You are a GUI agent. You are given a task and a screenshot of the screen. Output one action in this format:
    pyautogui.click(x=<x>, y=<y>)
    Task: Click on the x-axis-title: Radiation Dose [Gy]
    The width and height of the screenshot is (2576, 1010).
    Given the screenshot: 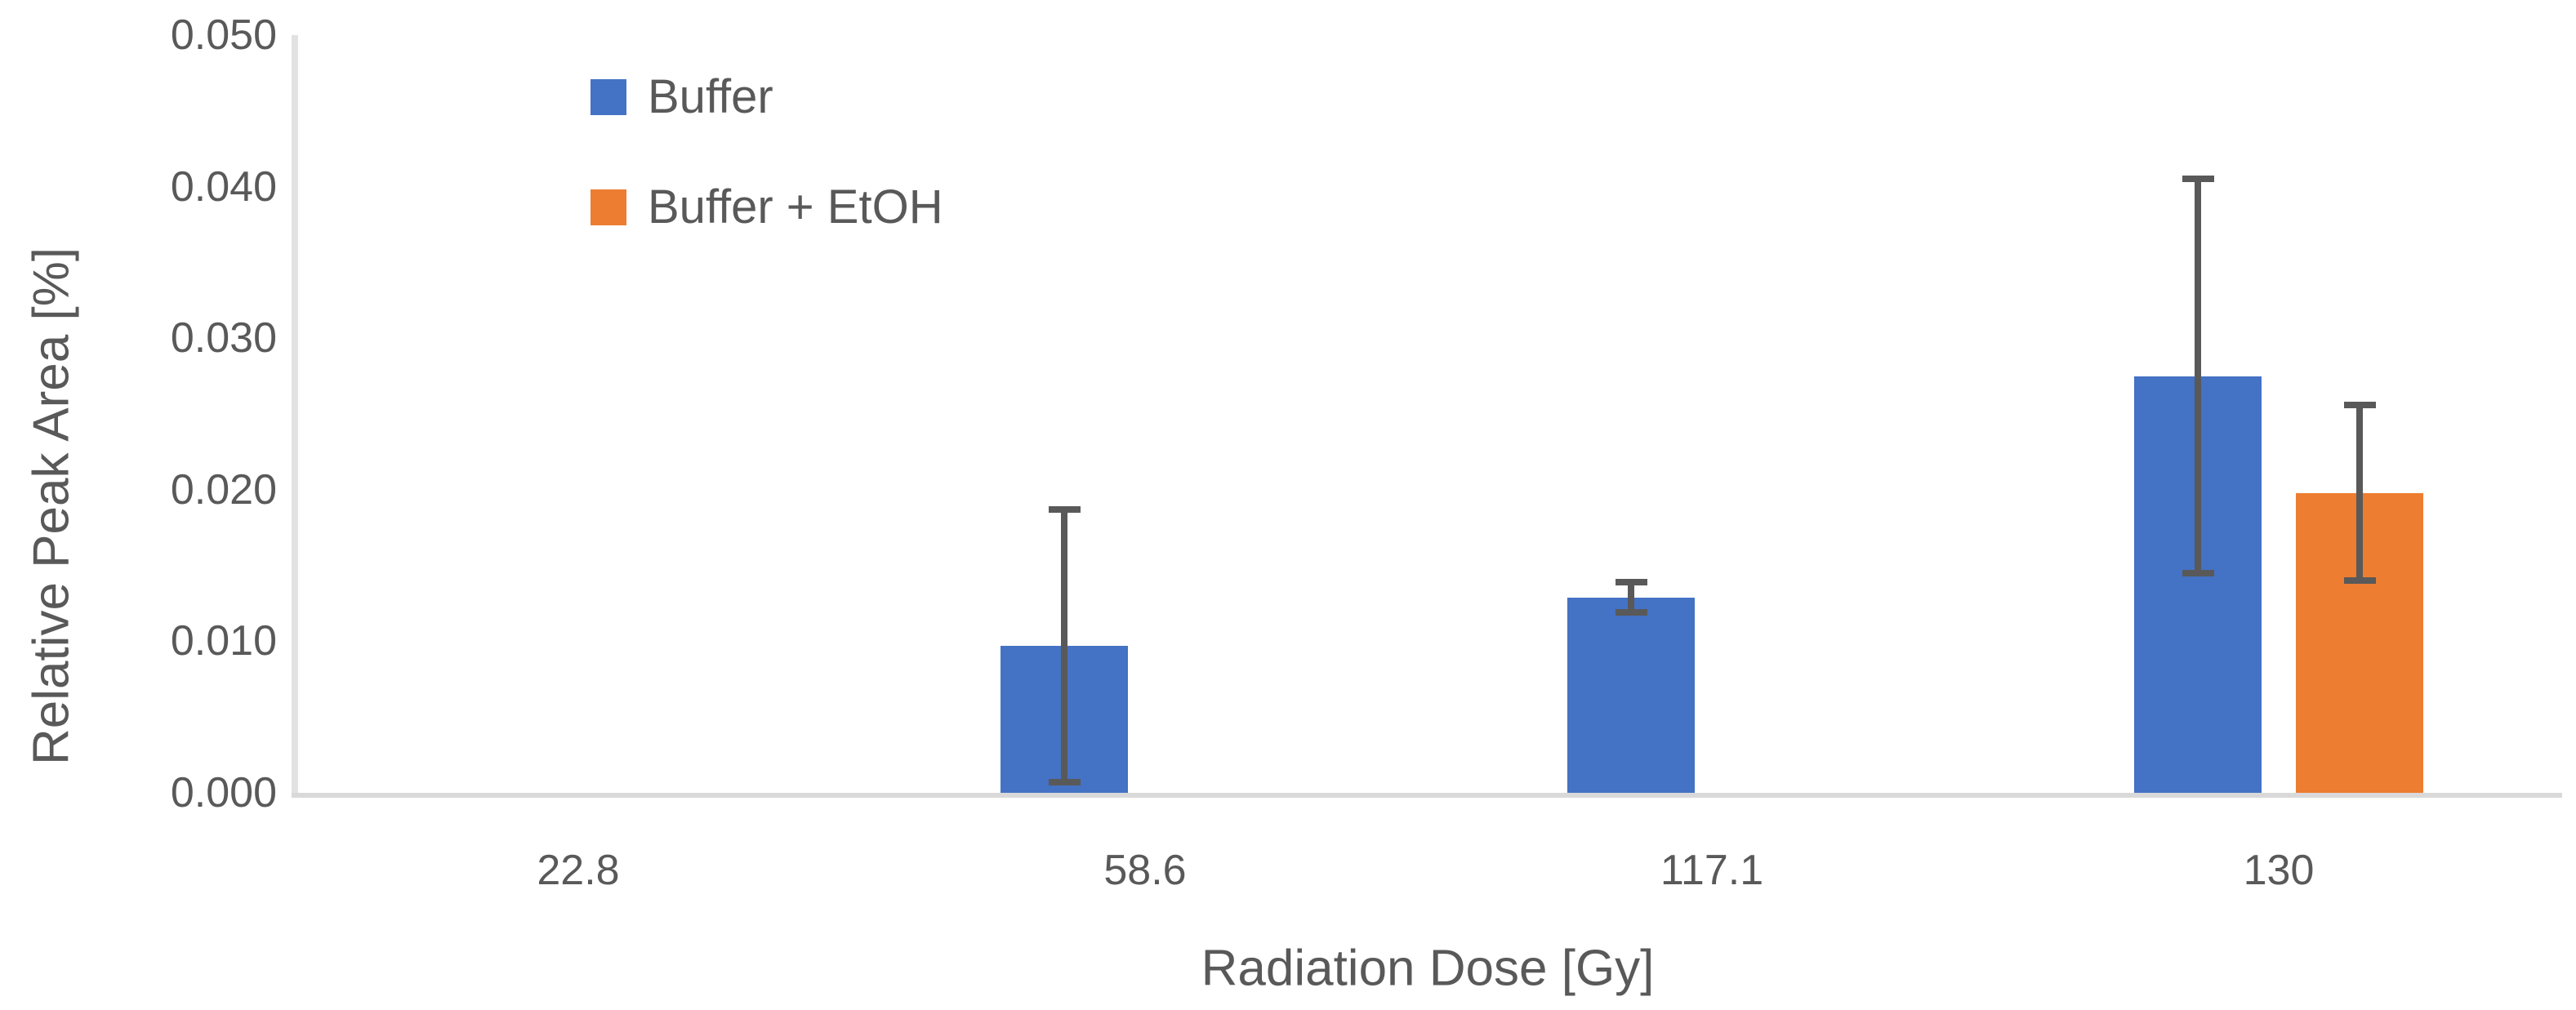 What is the action you would take?
    pyautogui.click(x=1428, y=968)
    